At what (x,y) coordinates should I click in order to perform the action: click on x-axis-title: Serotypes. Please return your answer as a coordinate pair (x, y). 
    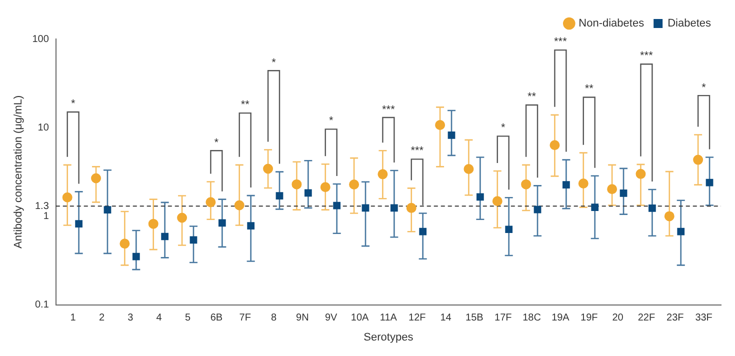
    Looking at the image, I should click on (389, 337).